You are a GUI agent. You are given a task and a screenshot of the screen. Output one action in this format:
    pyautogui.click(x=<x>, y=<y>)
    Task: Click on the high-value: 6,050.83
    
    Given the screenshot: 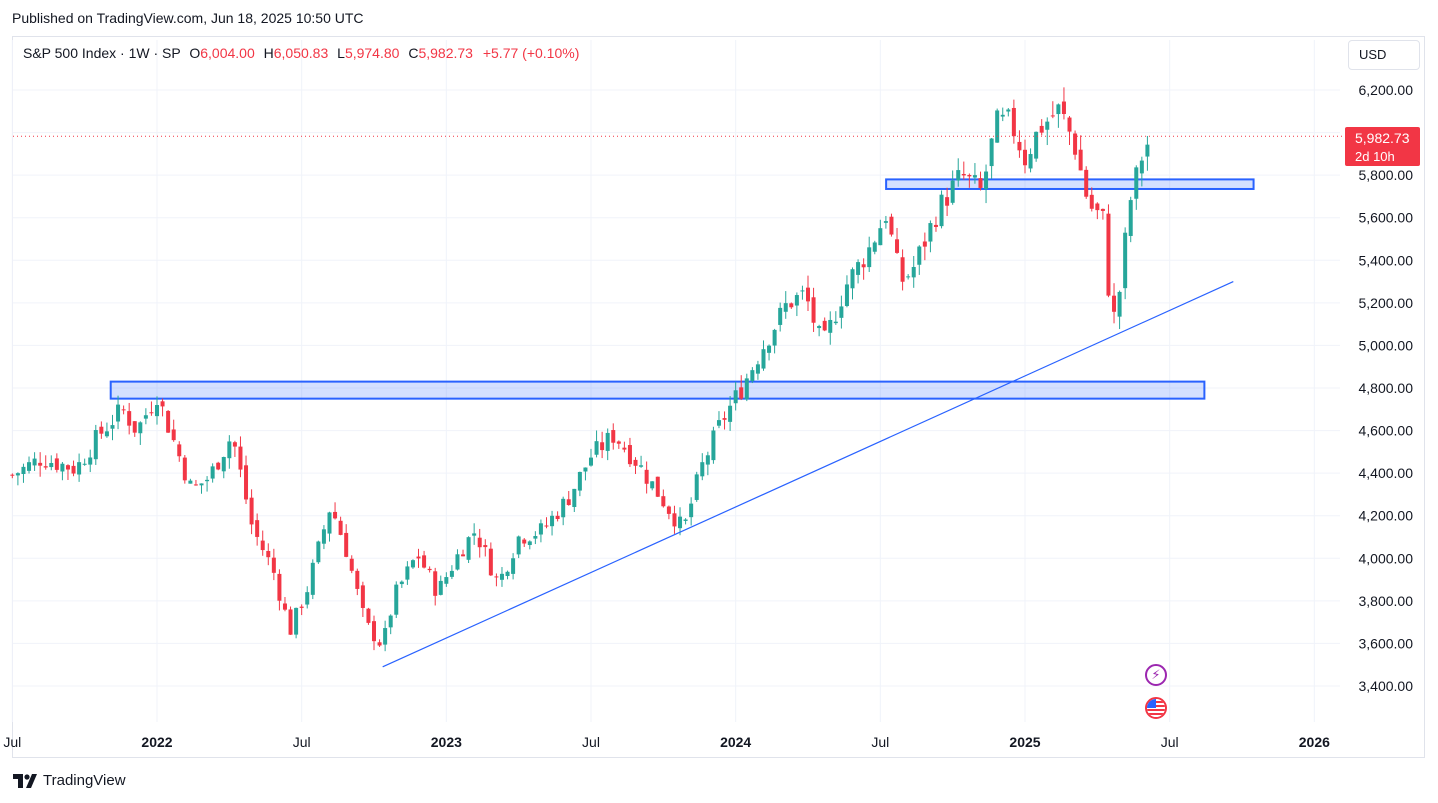 What is the action you would take?
    pyautogui.click(x=301, y=53)
    